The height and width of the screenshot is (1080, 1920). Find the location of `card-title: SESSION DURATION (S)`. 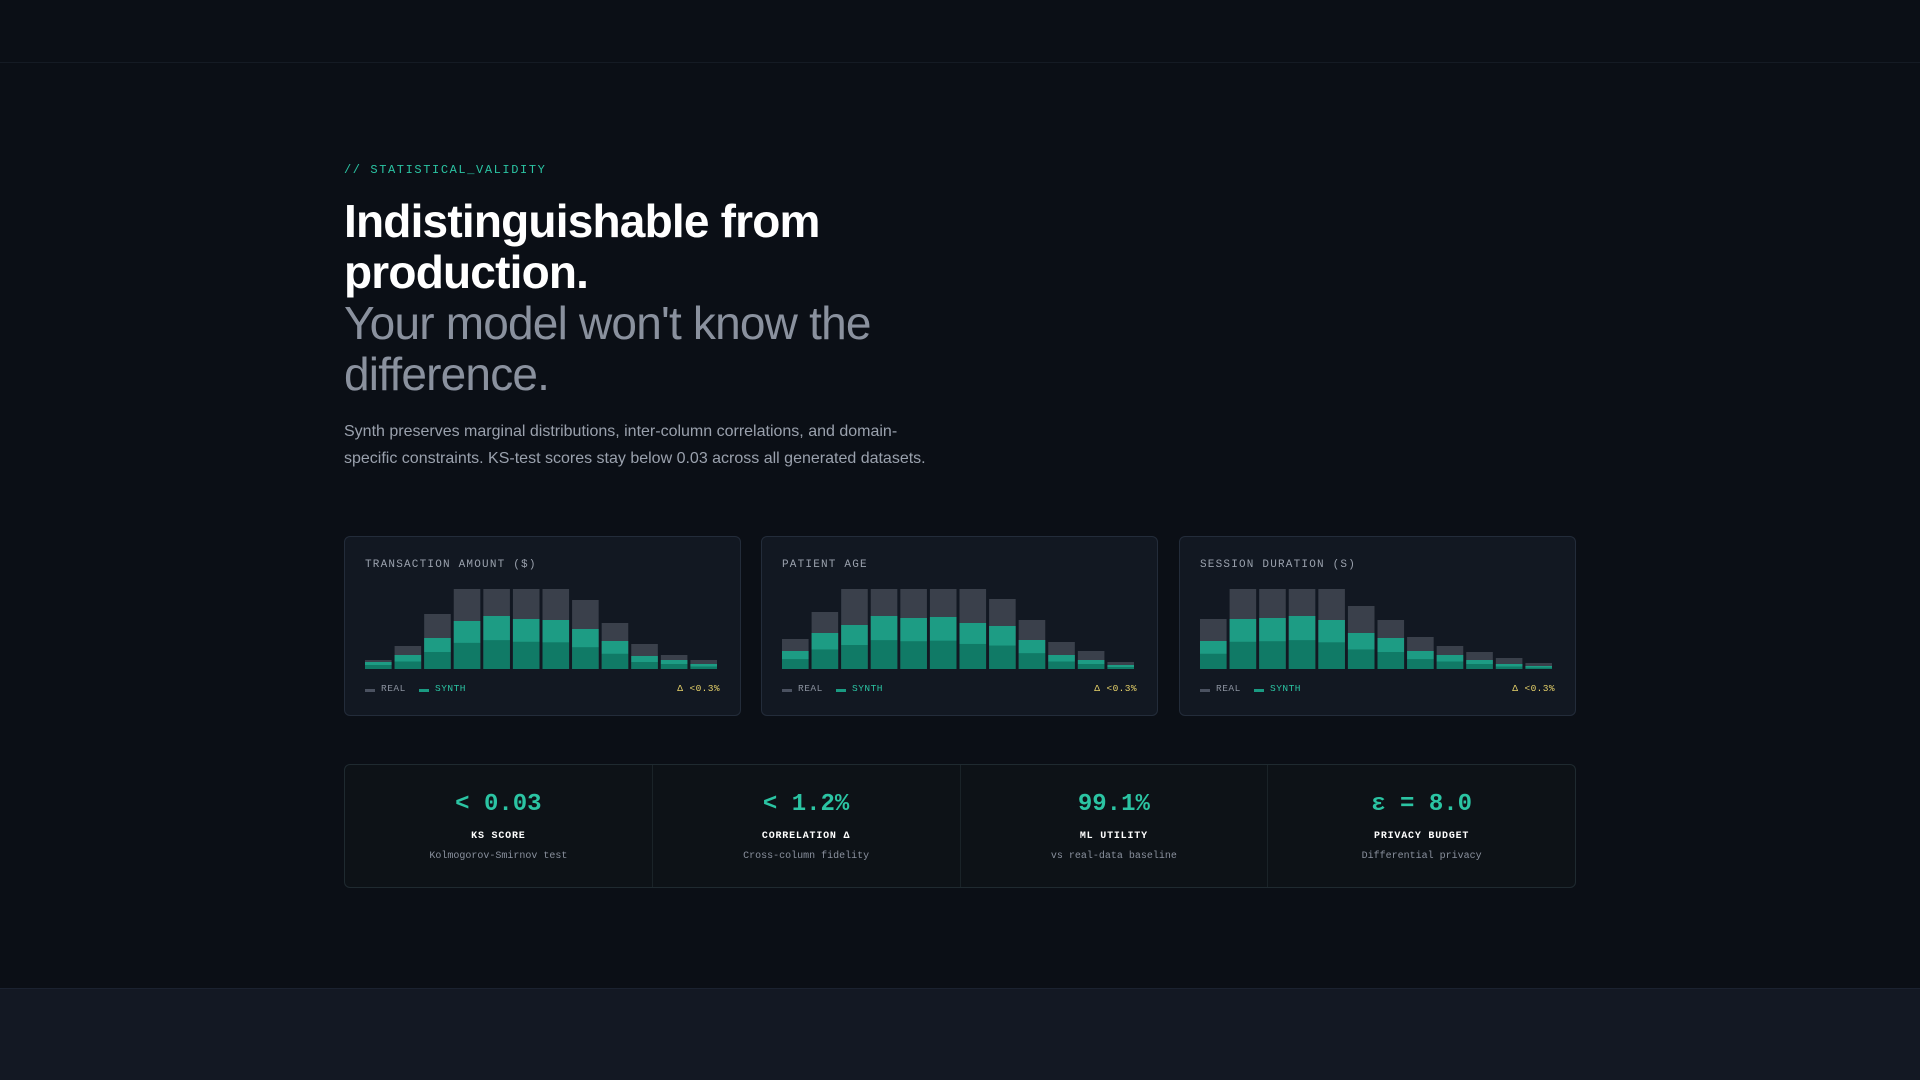

card-title: SESSION DURATION (S) is located at coordinates (1278, 565).